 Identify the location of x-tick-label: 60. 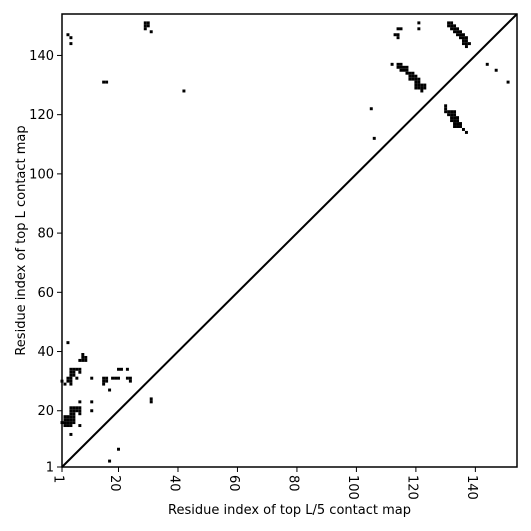
(233, 483).